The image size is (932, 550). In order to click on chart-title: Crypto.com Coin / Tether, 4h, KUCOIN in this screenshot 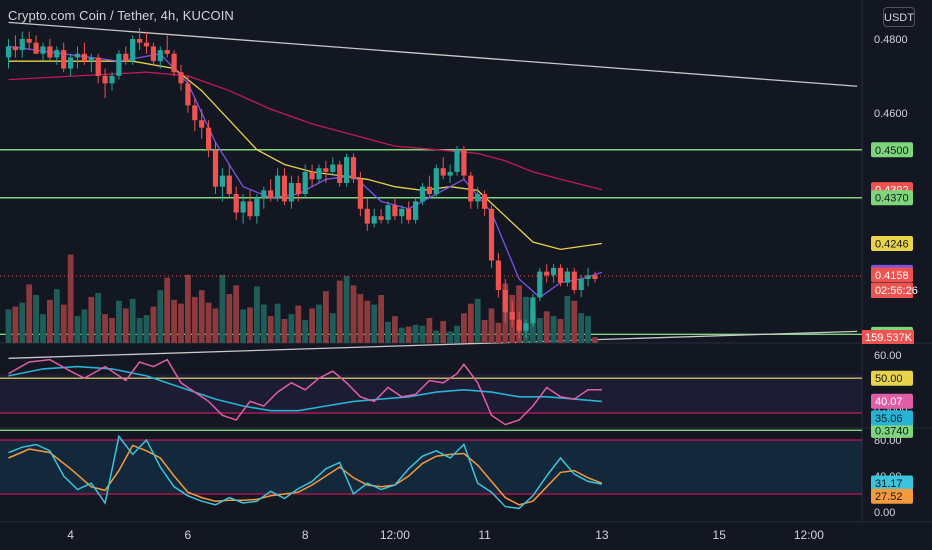, I will do `click(121, 15)`.